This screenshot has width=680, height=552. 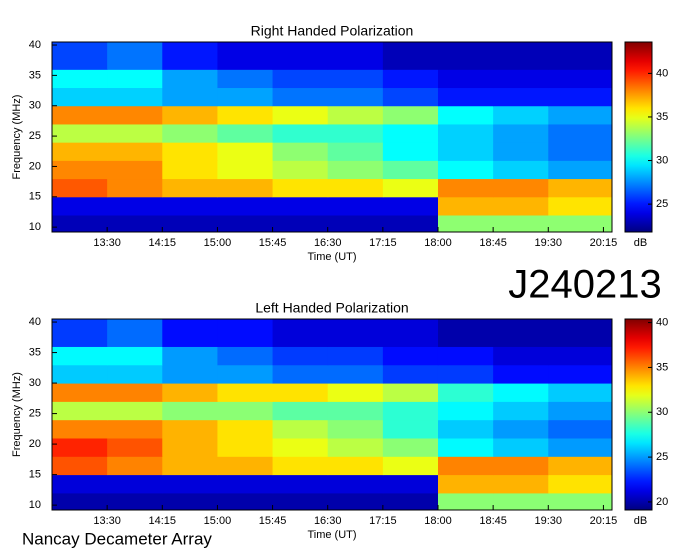 What do you see at coordinates (163, 243) in the screenshot?
I see `x-tick-label: 14:15` at bounding box center [163, 243].